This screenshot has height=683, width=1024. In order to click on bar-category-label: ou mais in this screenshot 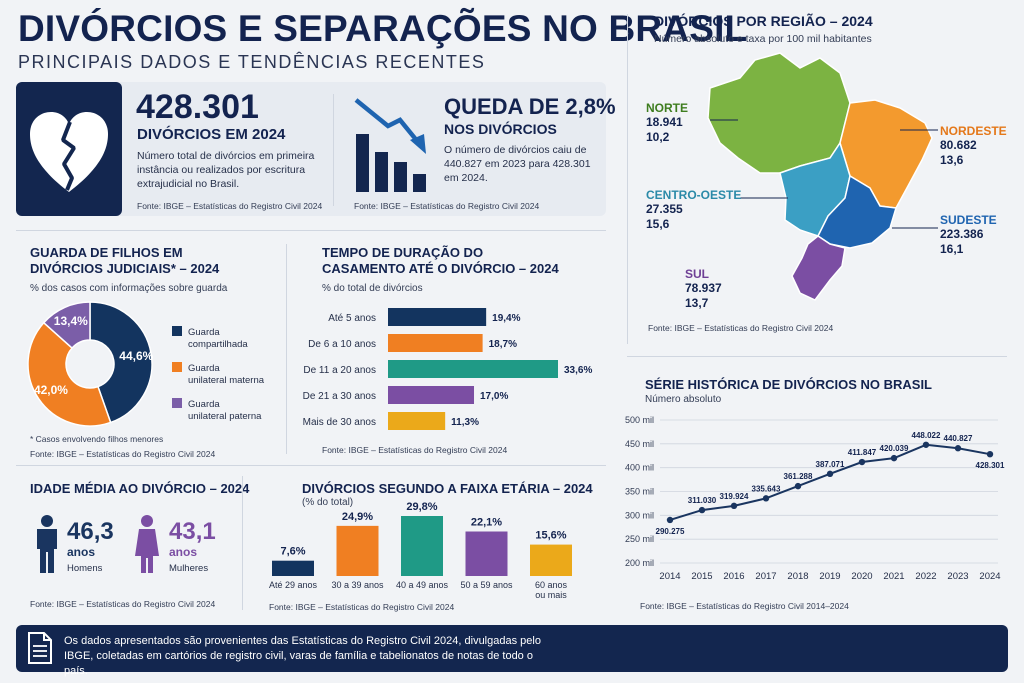, I will do `click(551, 595)`.